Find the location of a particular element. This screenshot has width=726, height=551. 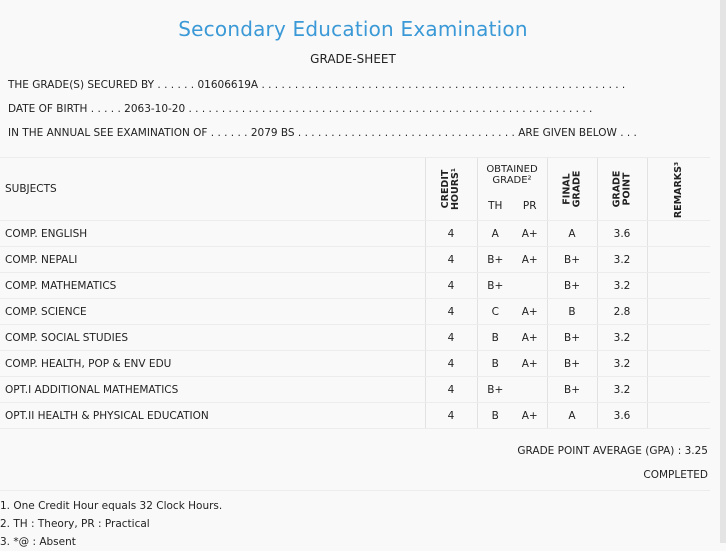

grade-point-header-label: GRADE POINT is located at coordinates (621, 189).